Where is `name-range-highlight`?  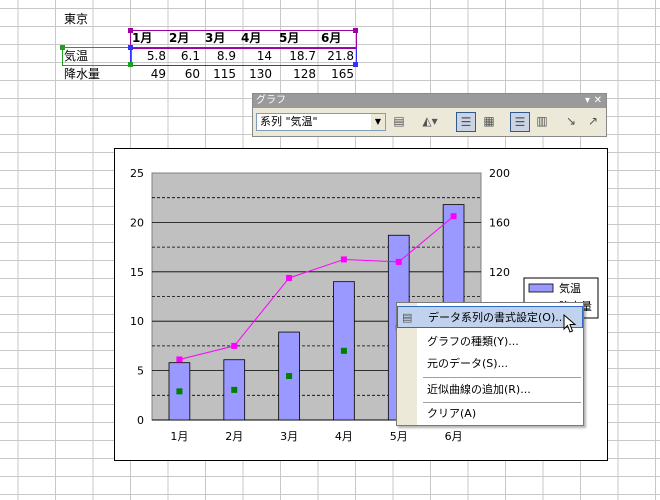
name-range-highlight is located at coordinates (97, 56).